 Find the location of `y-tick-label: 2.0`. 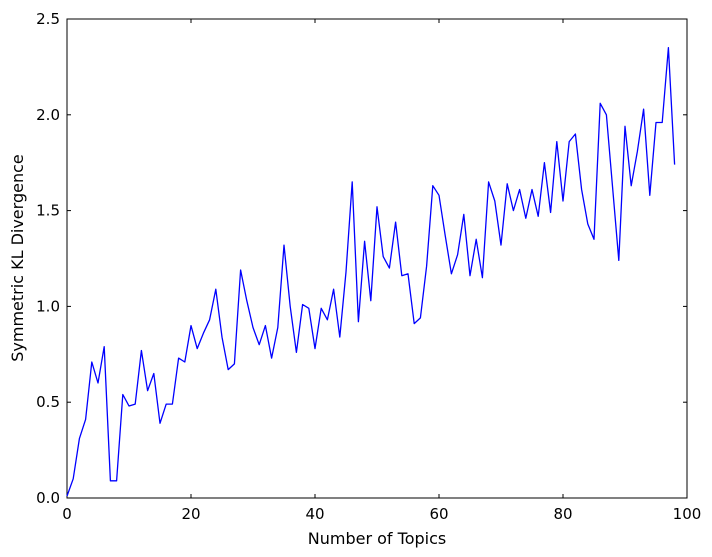

y-tick-label: 2.0 is located at coordinates (48, 115).